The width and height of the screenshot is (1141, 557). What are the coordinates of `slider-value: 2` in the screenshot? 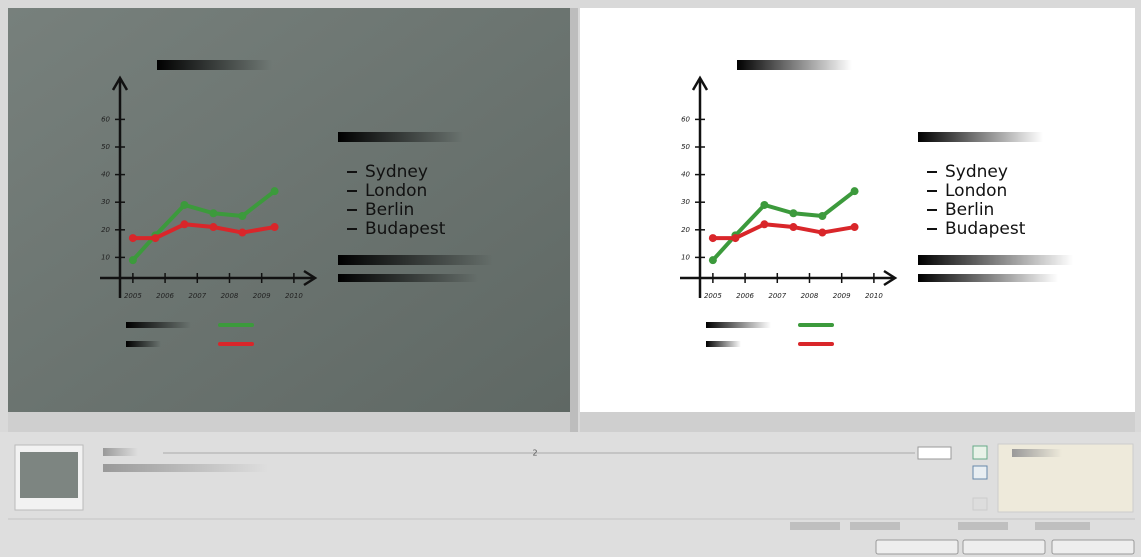 It's located at (534, 453).